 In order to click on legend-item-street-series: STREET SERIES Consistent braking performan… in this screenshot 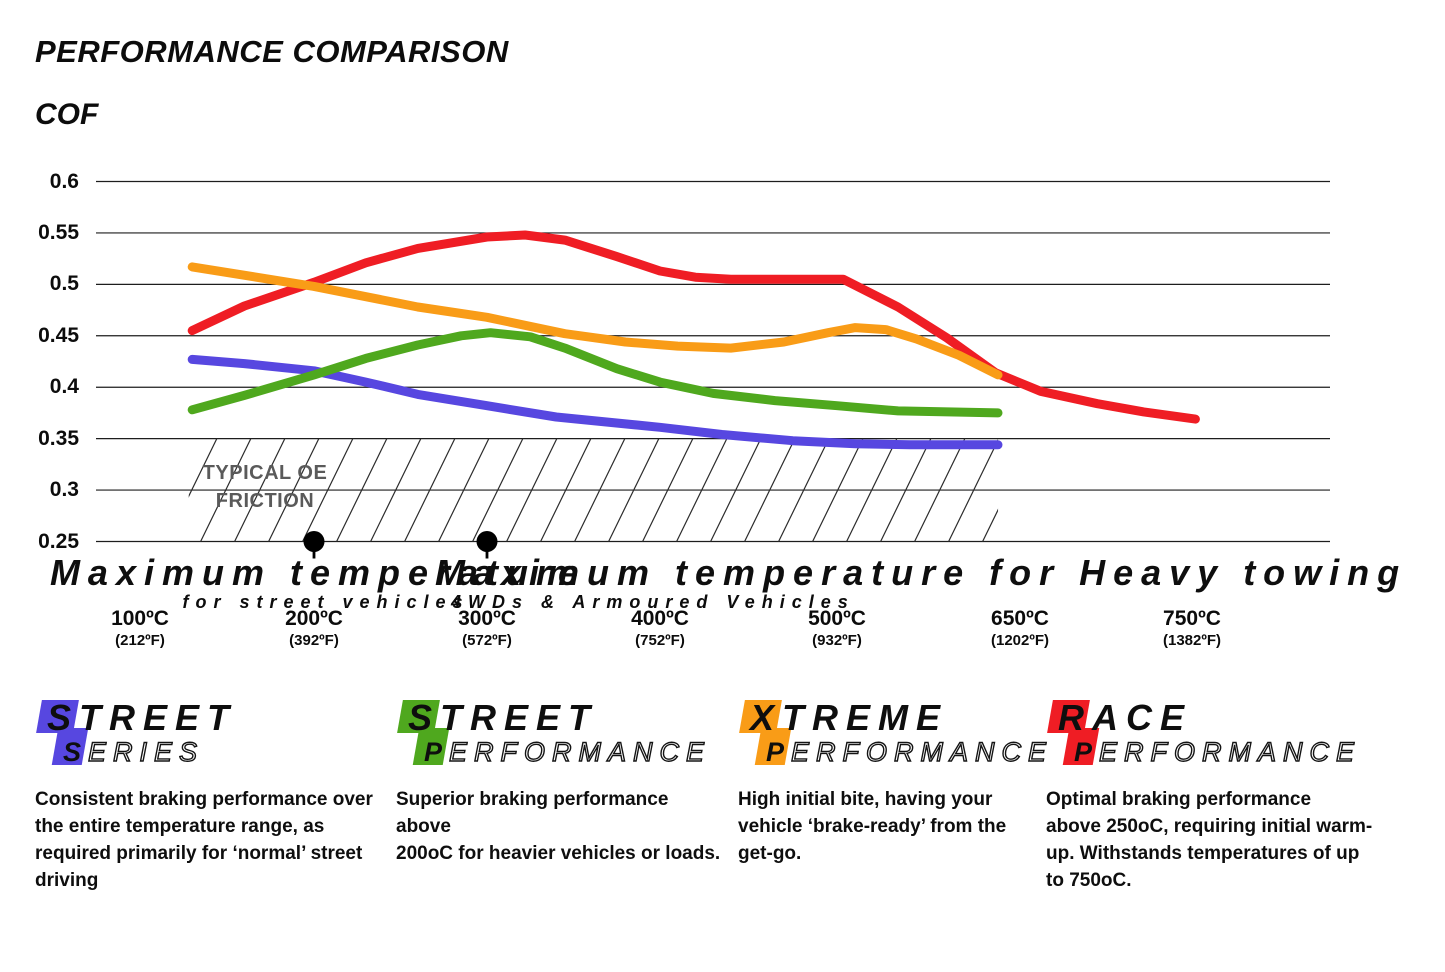, I will do `click(207, 797)`.